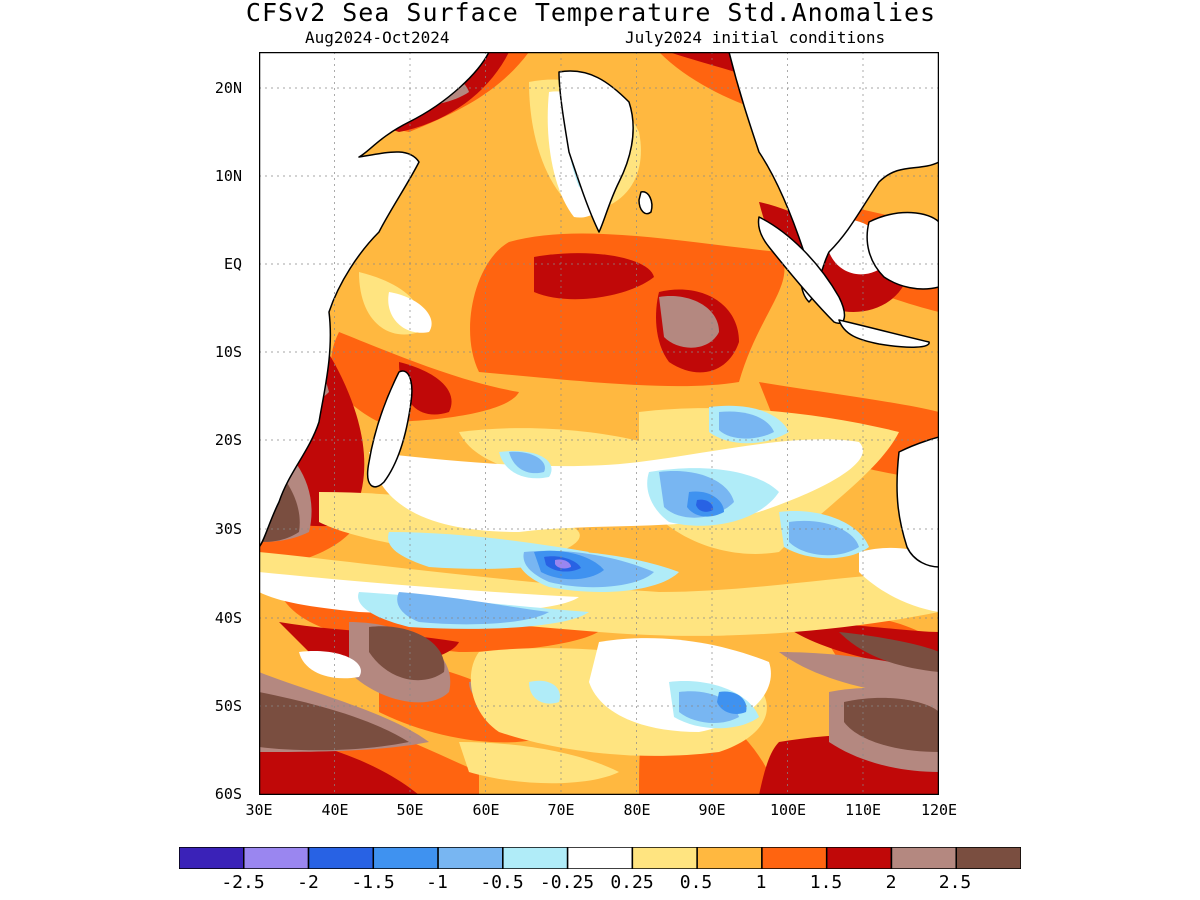 Image resolution: width=1200 pixels, height=900 pixels. What do you see at coordinates (228, 618) in the screenshot?
I see `lat-label-40s: 40S` at bounding box center [228, 618].